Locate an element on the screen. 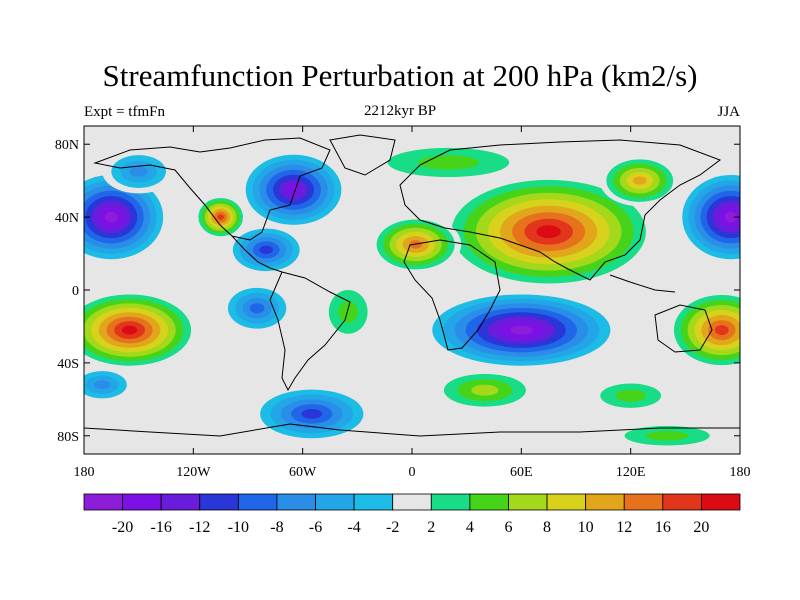 The width and height of the screenshot is (800, 600). colorbar-label: -12 is located at coordinates (199, 527).